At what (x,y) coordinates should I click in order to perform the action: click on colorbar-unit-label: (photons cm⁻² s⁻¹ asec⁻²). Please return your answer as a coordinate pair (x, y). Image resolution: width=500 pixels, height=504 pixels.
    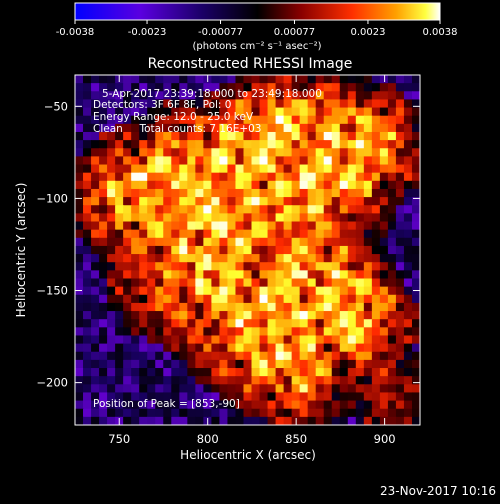
    Looking at the image, I should click on (256, 46).